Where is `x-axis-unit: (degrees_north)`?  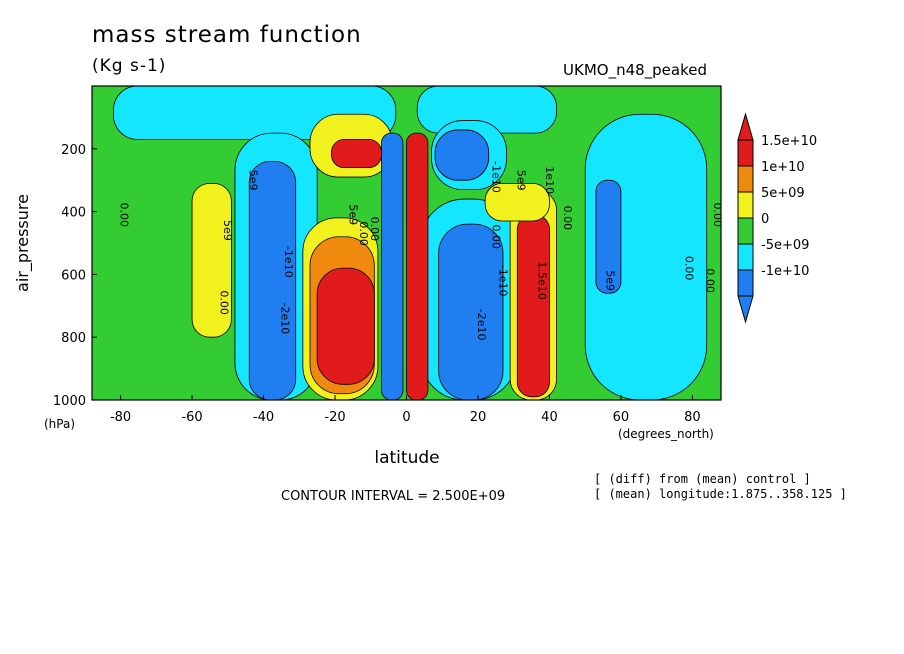 x-axis-unit: (degrees_north) is located at coordinates (666, 434).